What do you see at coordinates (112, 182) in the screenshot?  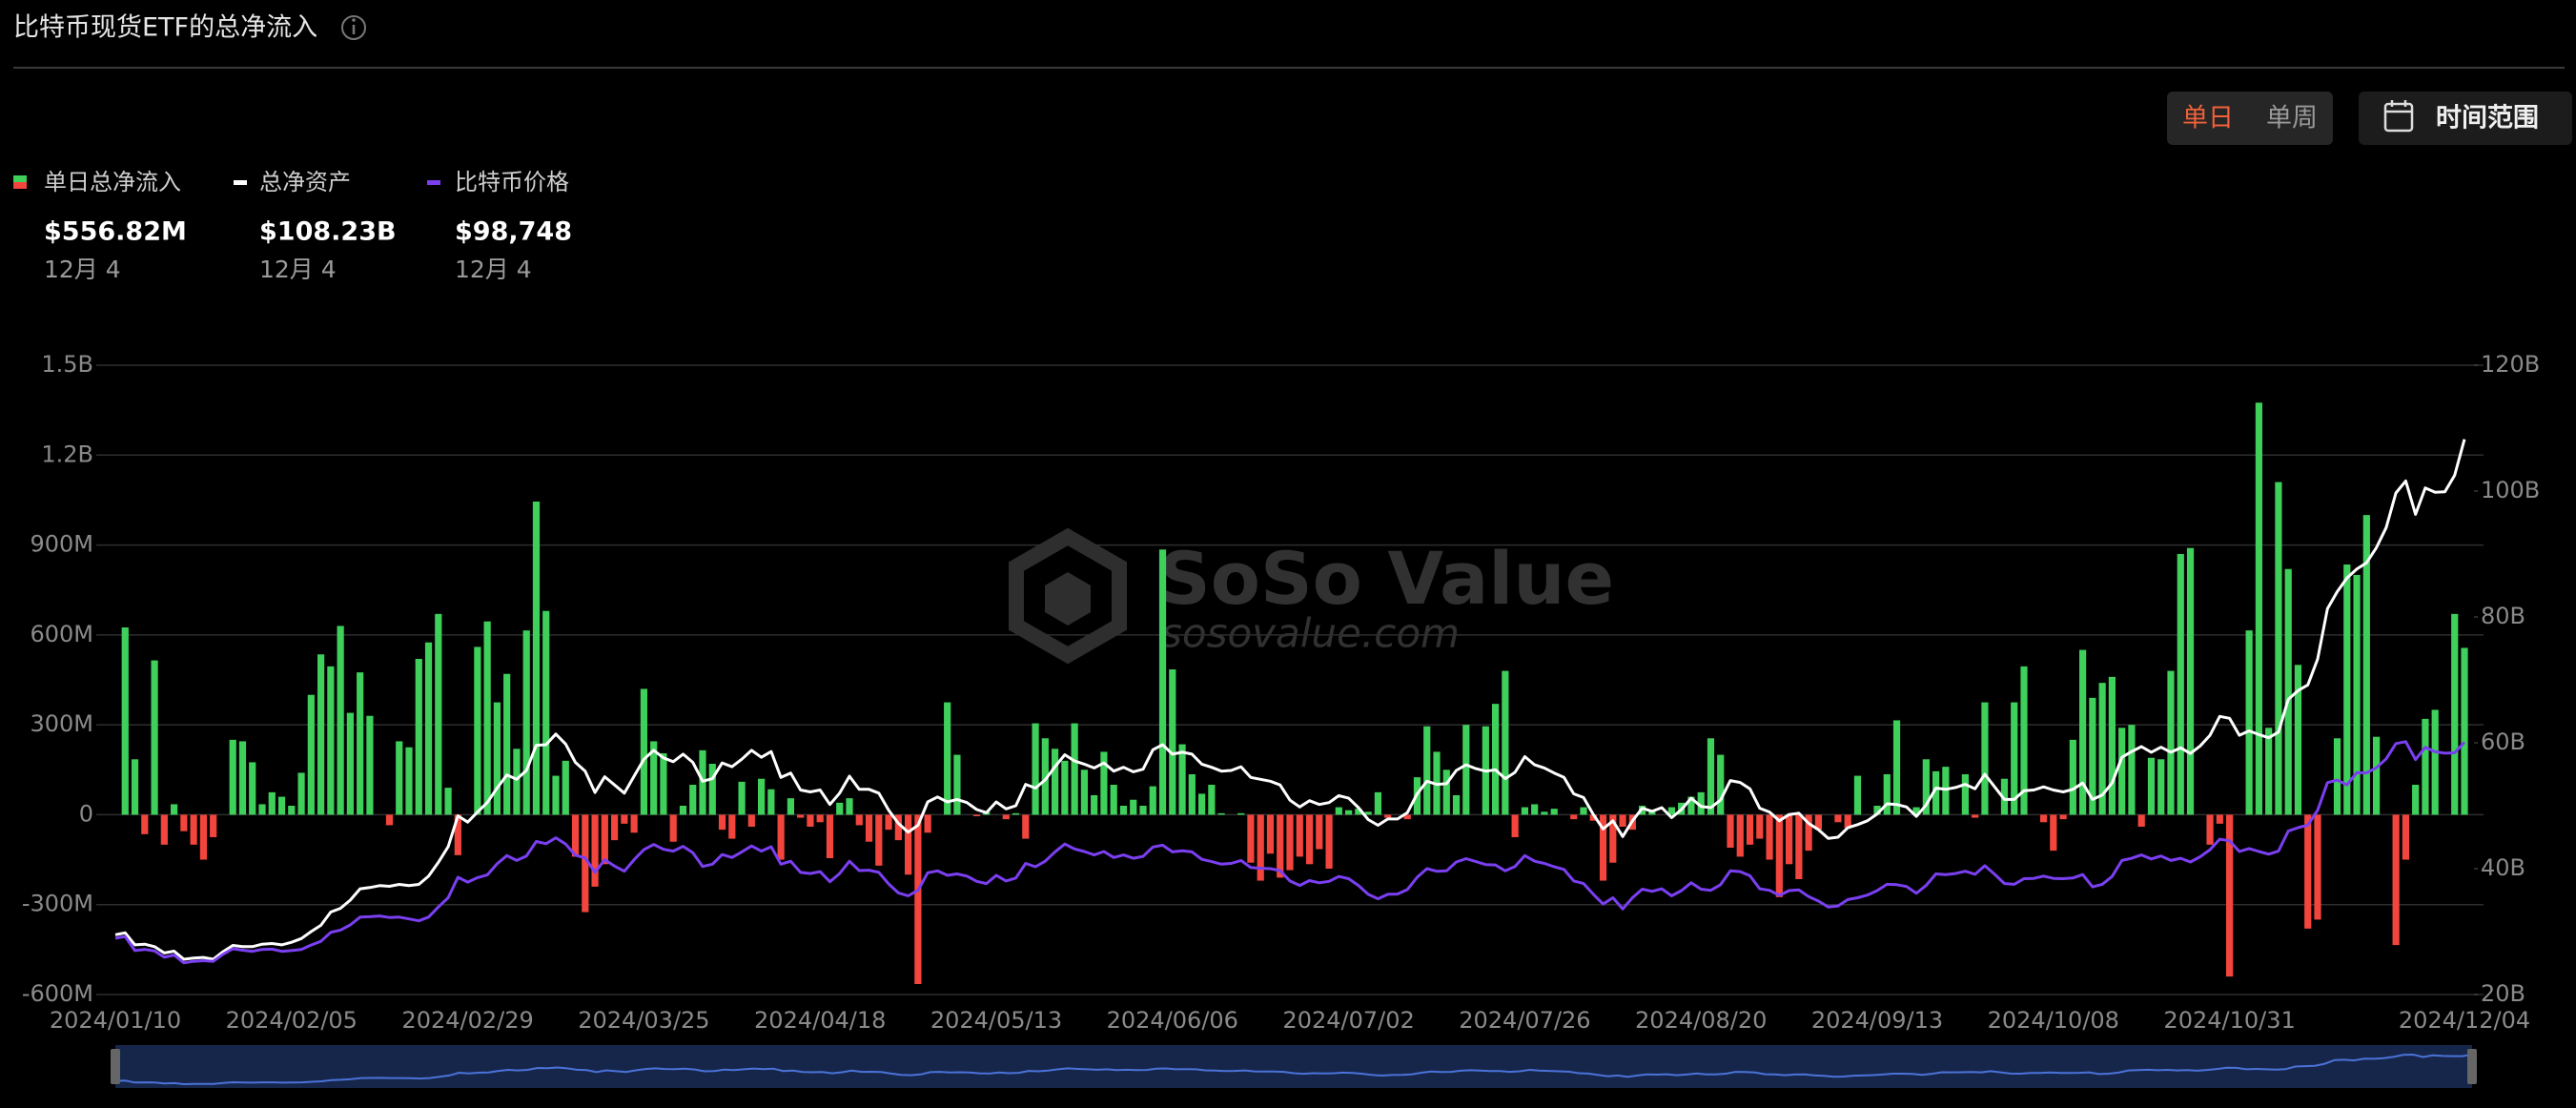 I see `legend-label: 单日总净流入` at bounding box center [112, 182].